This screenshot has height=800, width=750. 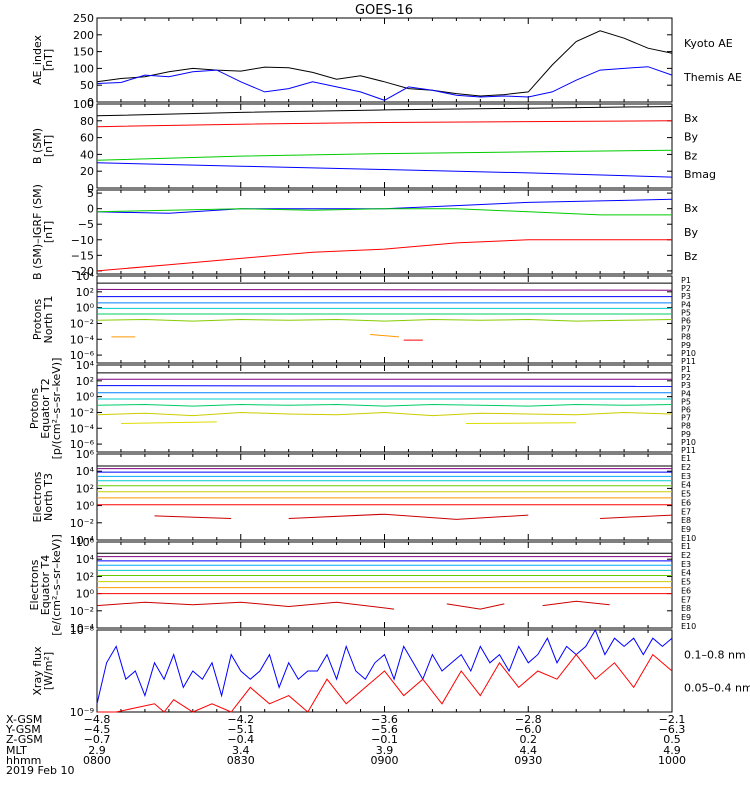 I want to click on y-axis-label: Equator T4, so click(x=45, y=585).